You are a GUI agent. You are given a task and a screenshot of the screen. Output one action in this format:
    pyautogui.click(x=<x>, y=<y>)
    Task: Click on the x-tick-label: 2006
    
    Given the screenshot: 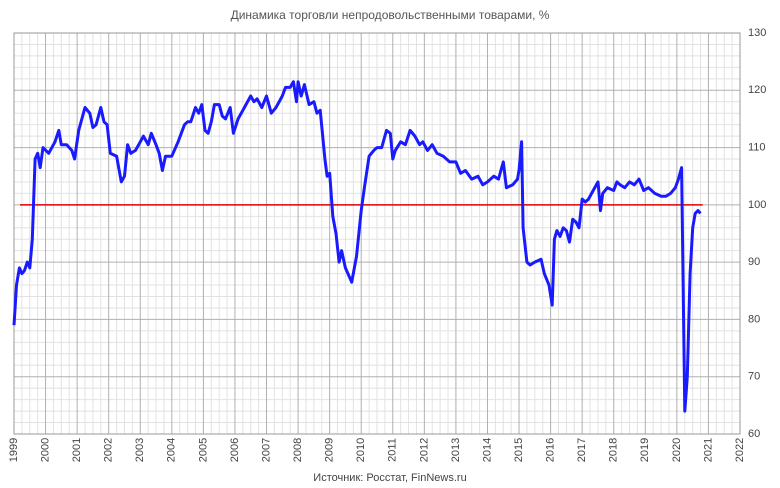 What is the action you would take?
    pyautogui.click(x=235, y=450)
    